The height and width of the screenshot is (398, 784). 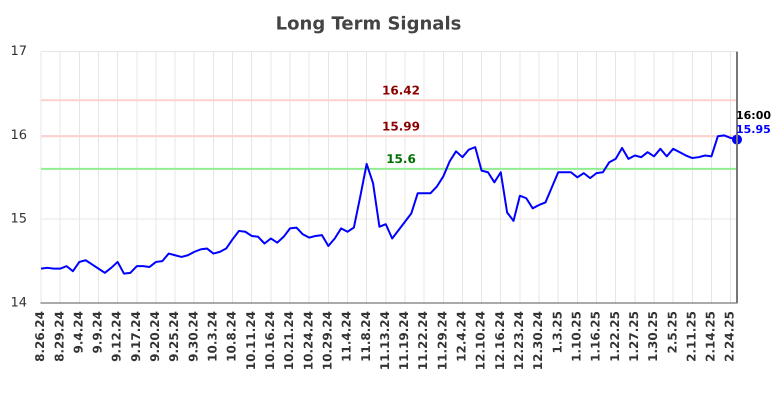 I want to click on ref-line-label: 15.99, so click(x=401, y=126).